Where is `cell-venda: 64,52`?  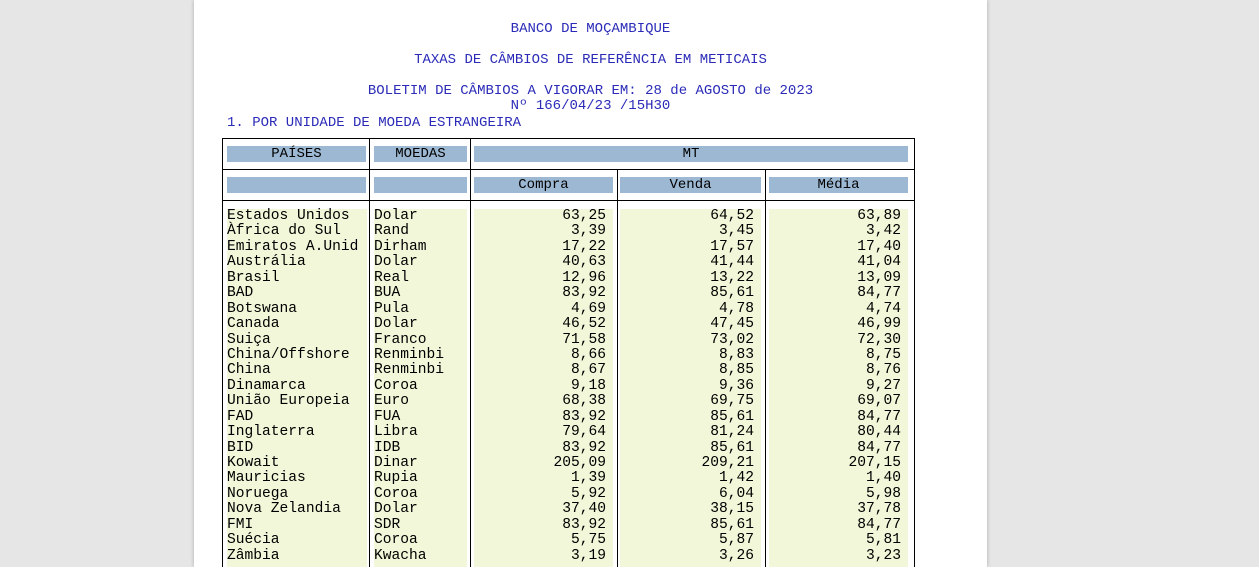 cell-venda: 64,52 is located at coordinates (732, 216).